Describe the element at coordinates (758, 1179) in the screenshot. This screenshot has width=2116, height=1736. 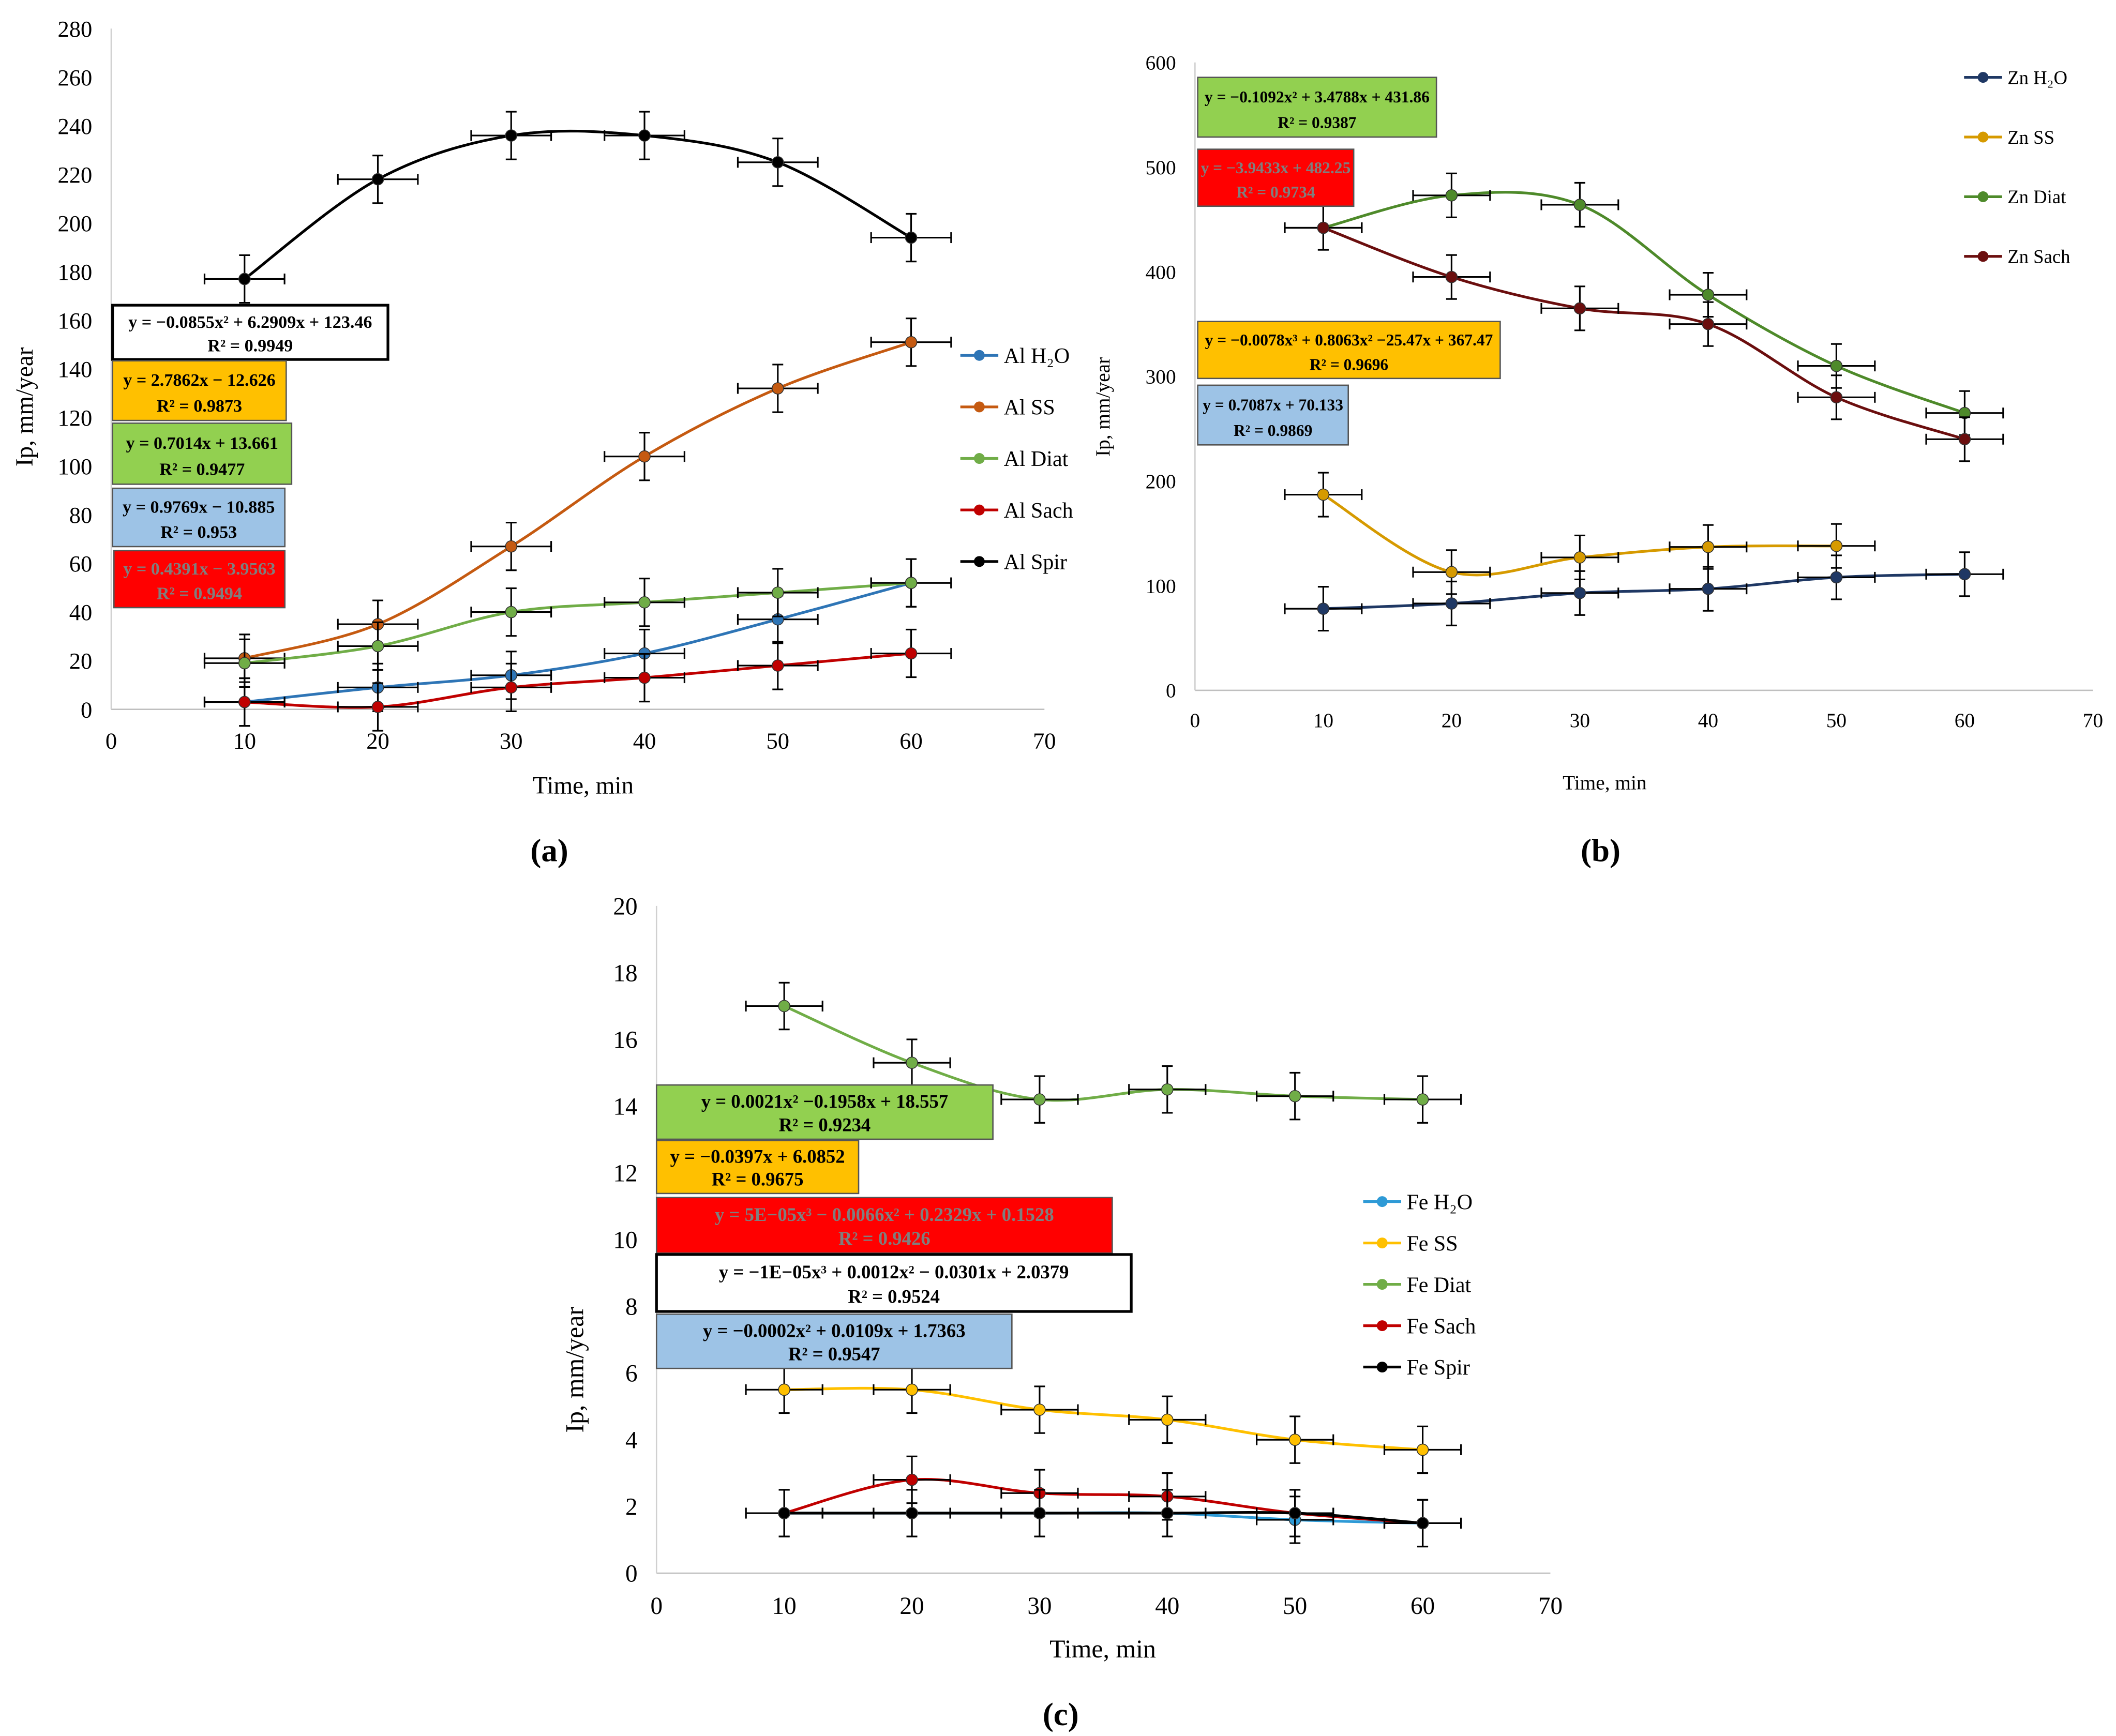
I see `trendline-r-squared: R² = 0.9675` at that location.